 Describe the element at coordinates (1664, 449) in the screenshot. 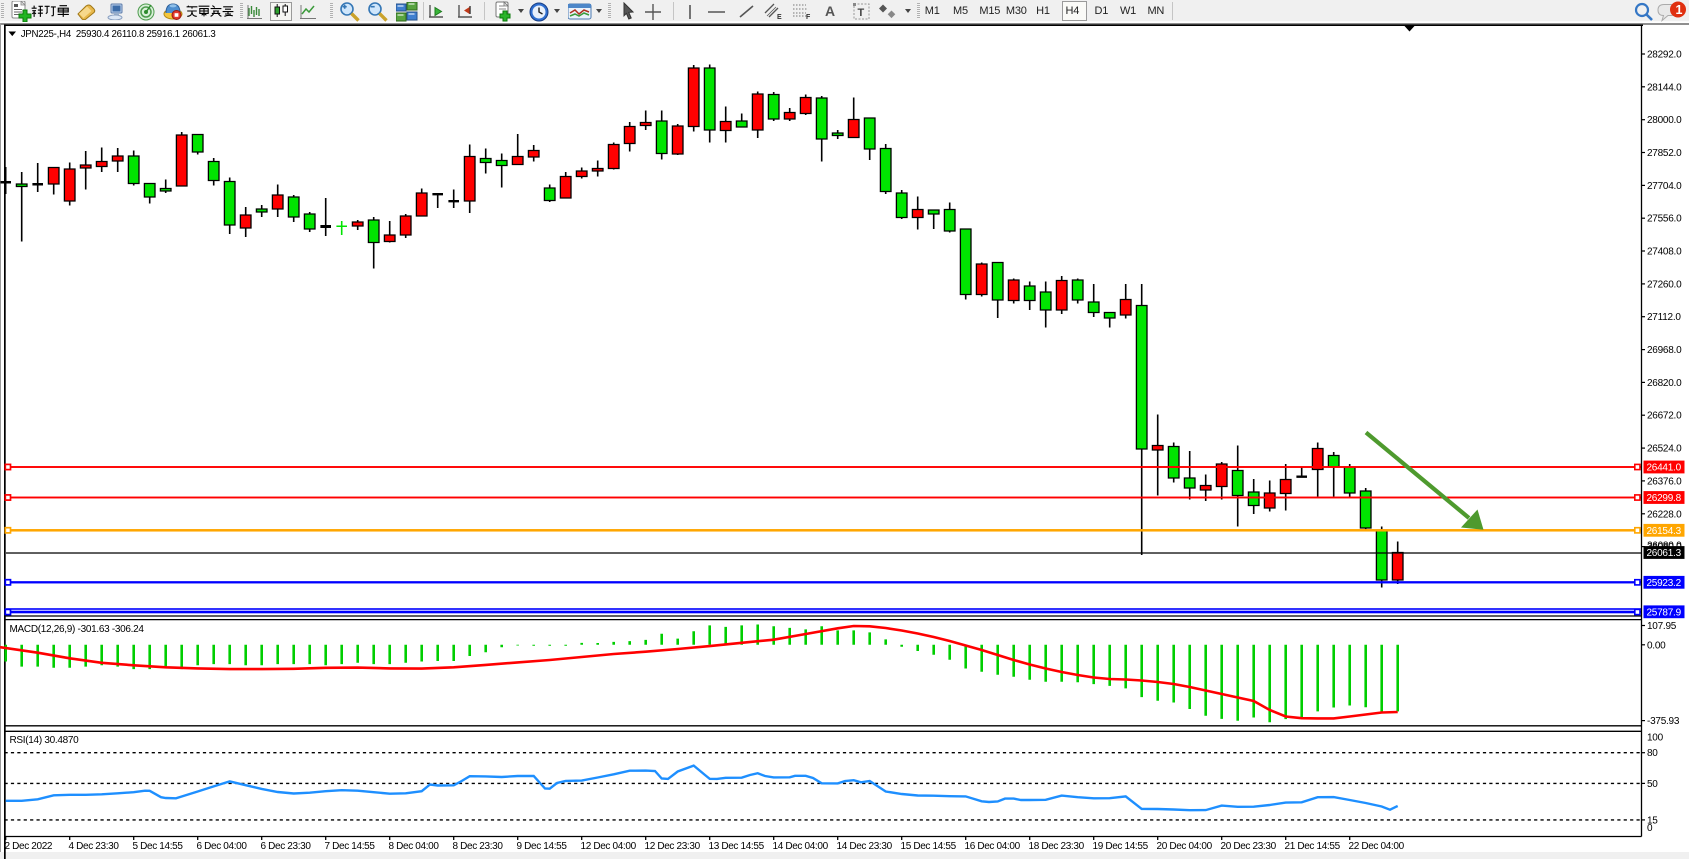

I see `svg-text: 26524.0` at that location.